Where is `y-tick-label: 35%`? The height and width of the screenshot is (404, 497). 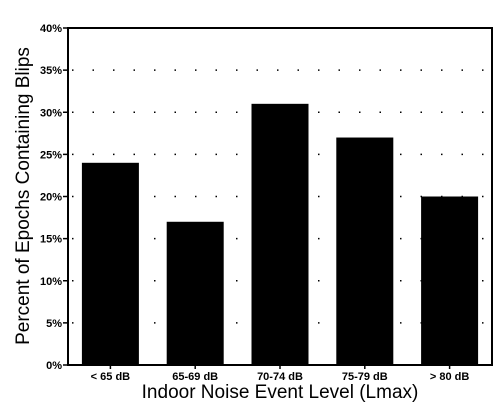
y-tick-label: 35% is located at coordinates (51, 71).